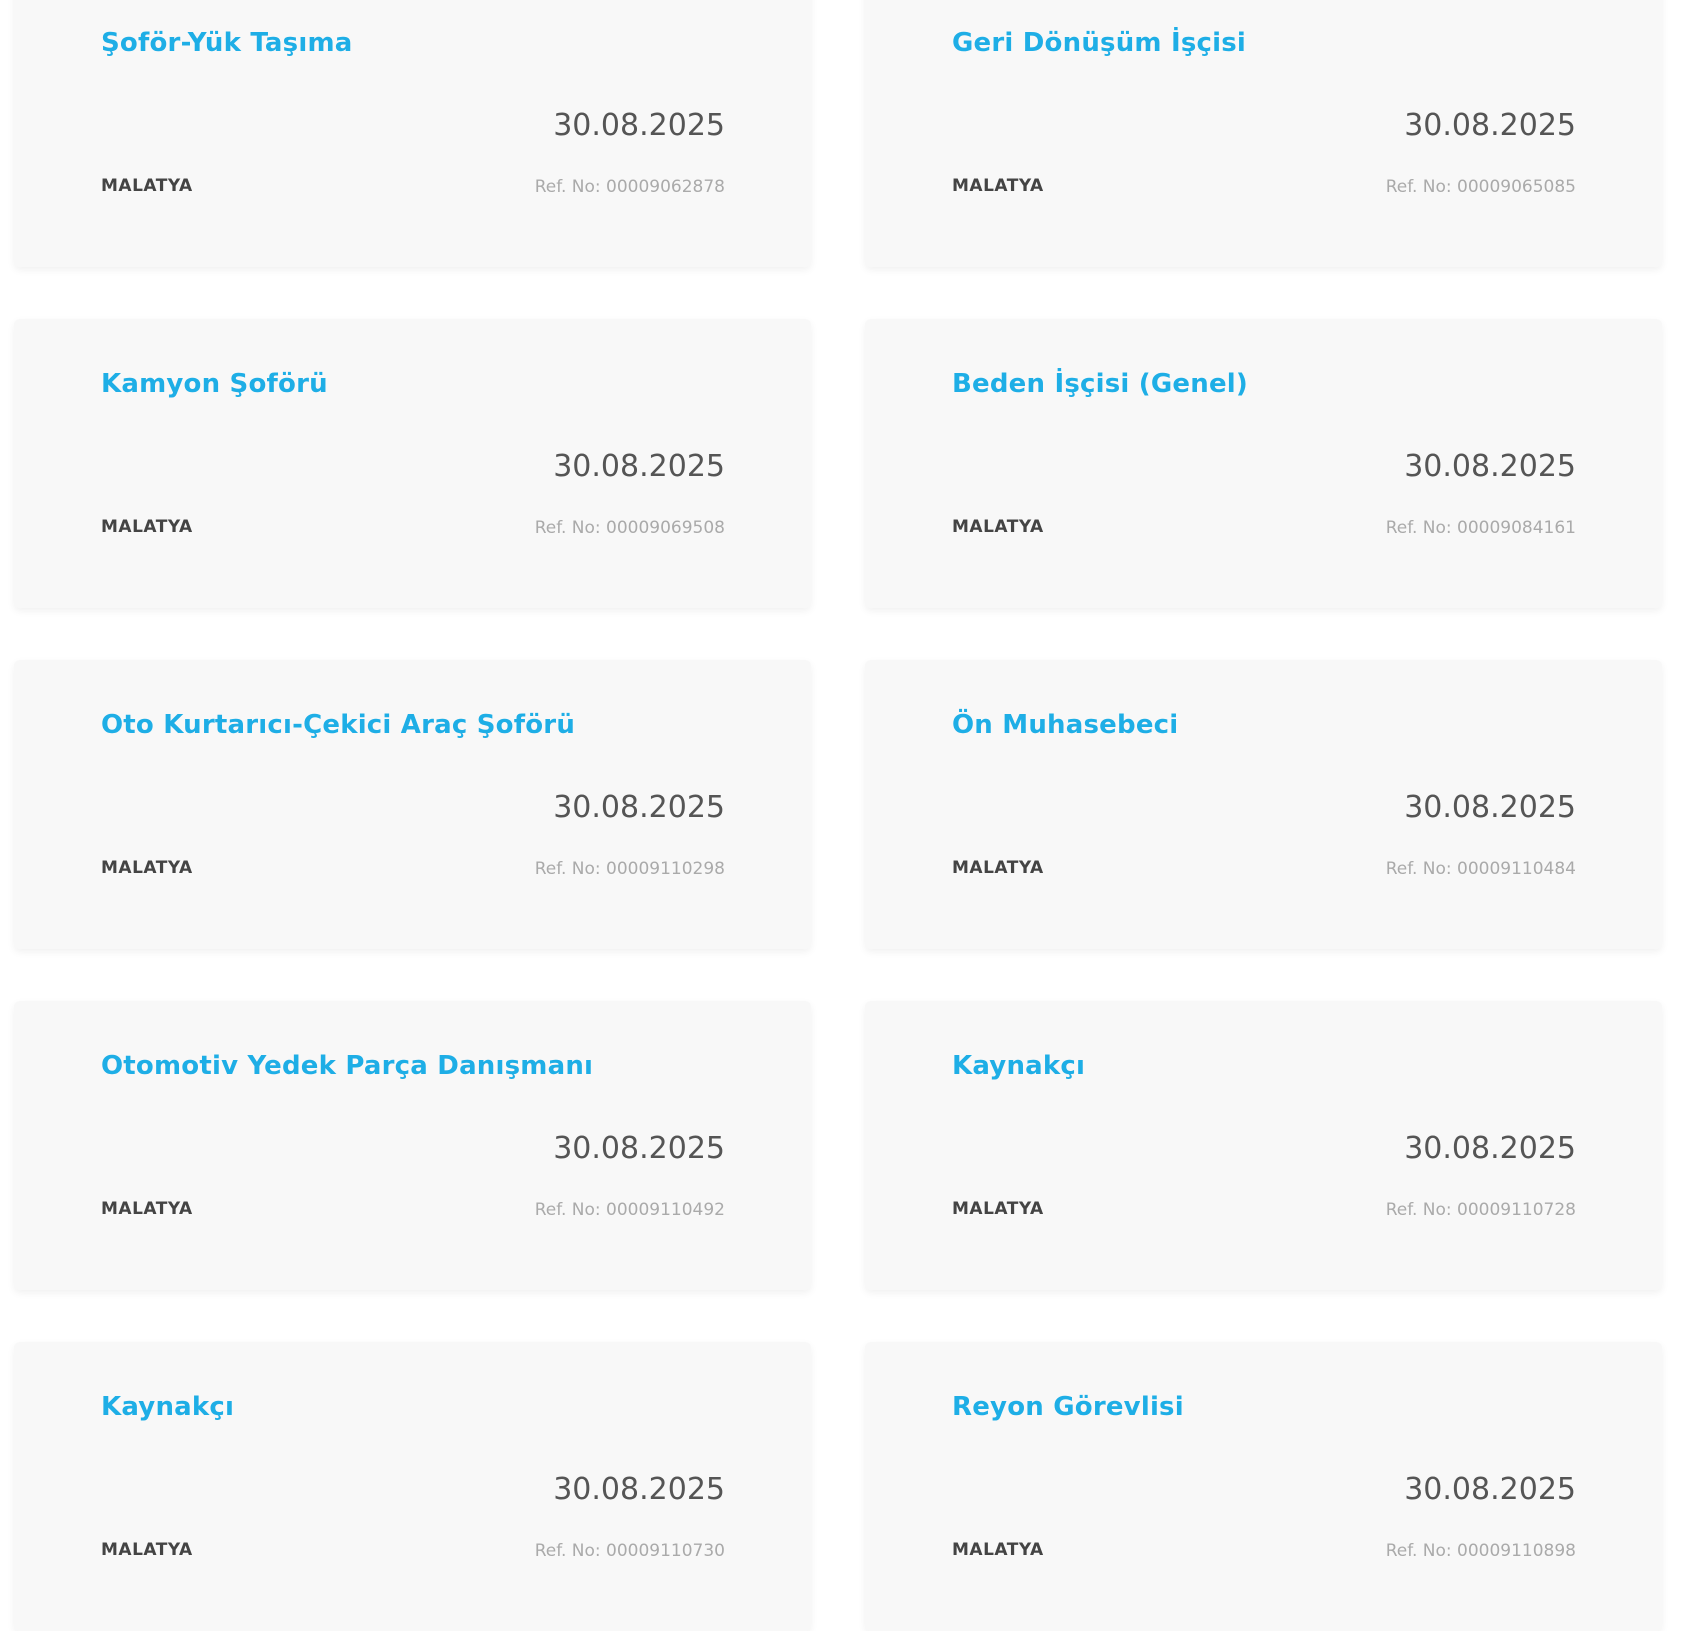 This screenshot has width=1682, height=1631. Describe the element at coordinates (629, 1210) in the screenshot. I see `reference-number: Ref. No: 00009110492` at that location.